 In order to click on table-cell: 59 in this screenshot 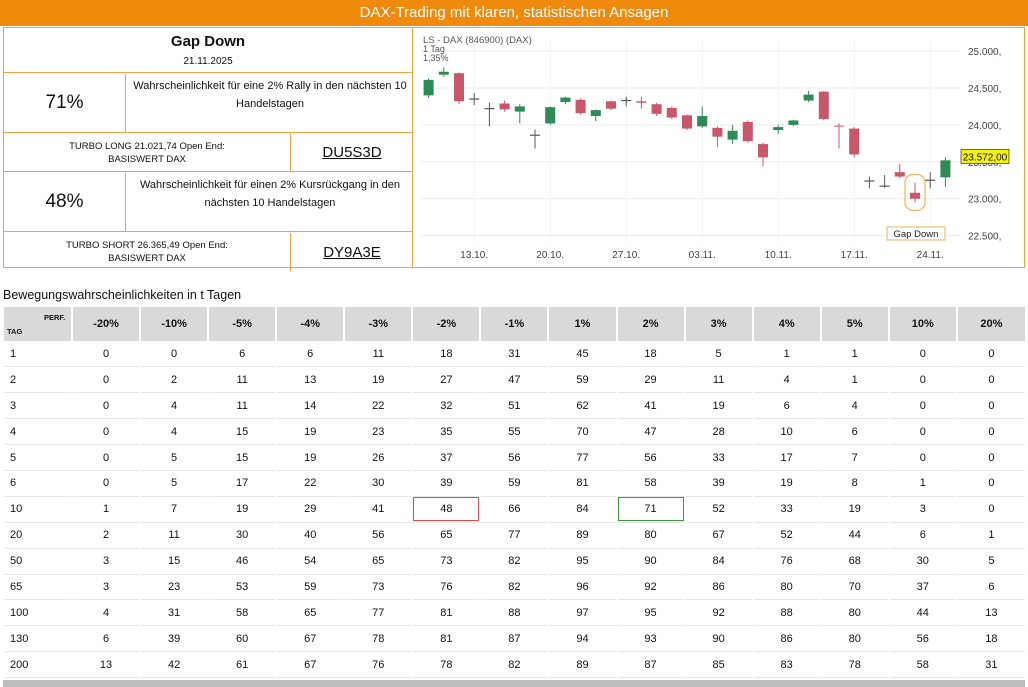, I will do `click(582, 380)`.